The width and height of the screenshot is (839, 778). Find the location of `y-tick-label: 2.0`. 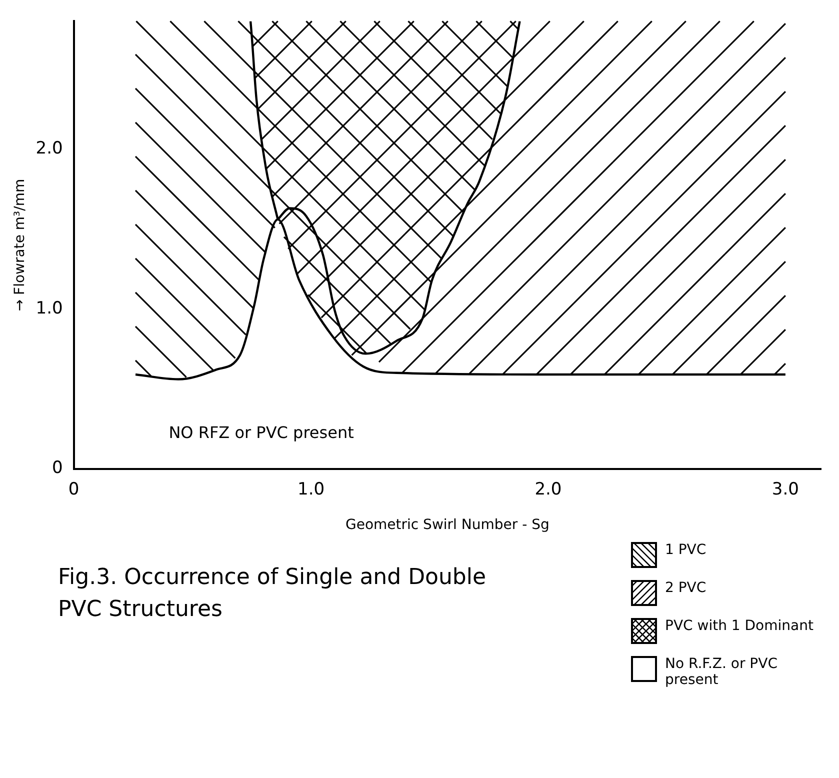

y-tick-label: 2.0 is located at coordinates (49, 148).